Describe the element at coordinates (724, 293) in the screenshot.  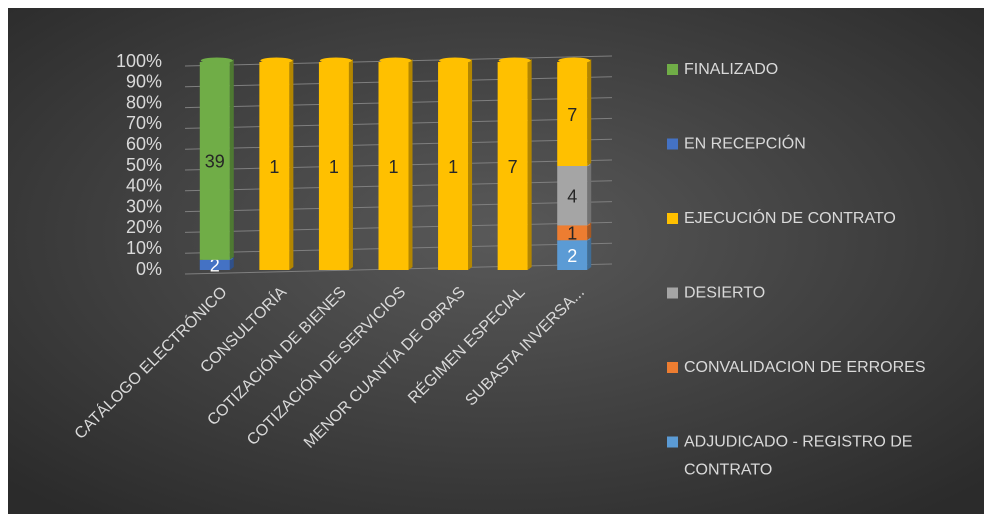
I see `legend-label: DESIERTO` at that location.